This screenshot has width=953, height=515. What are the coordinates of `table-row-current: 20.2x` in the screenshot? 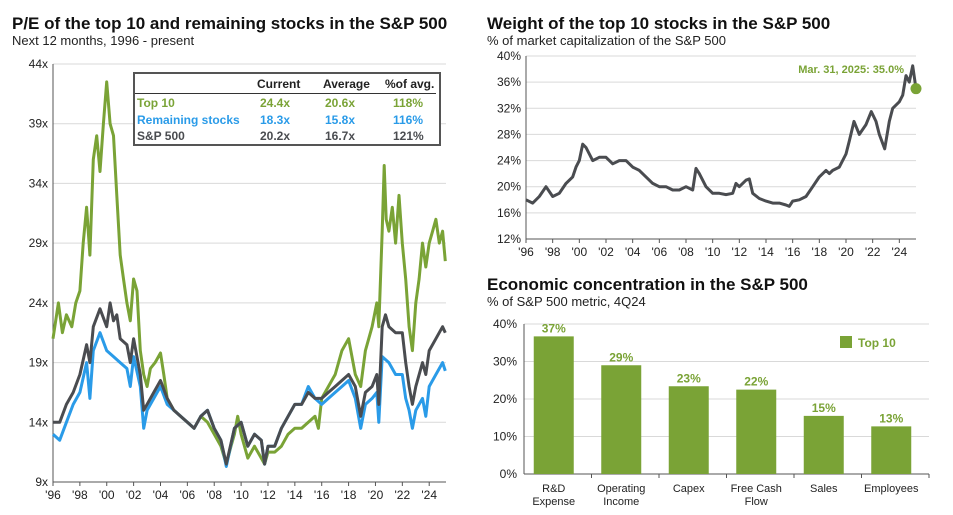 It's located at (275, 136).